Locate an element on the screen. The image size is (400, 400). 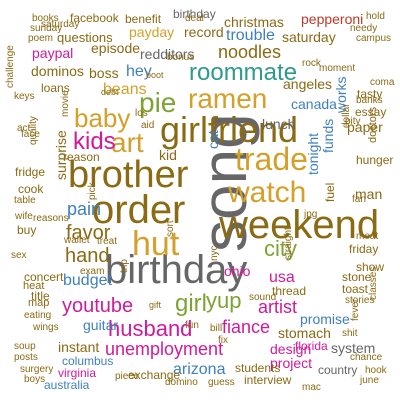
cloud-word: concert is located at coordinates (44, 277).